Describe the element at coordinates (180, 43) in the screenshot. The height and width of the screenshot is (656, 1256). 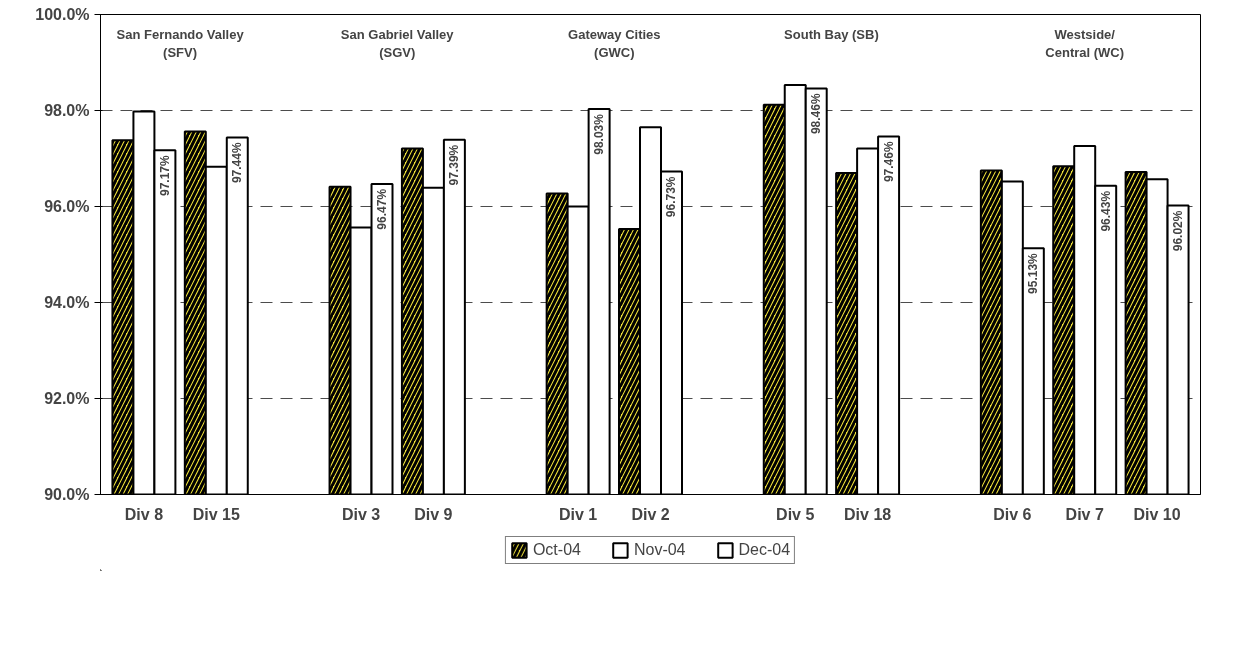
I see `annotation: San Fernando Valley (SFV)` at that location.